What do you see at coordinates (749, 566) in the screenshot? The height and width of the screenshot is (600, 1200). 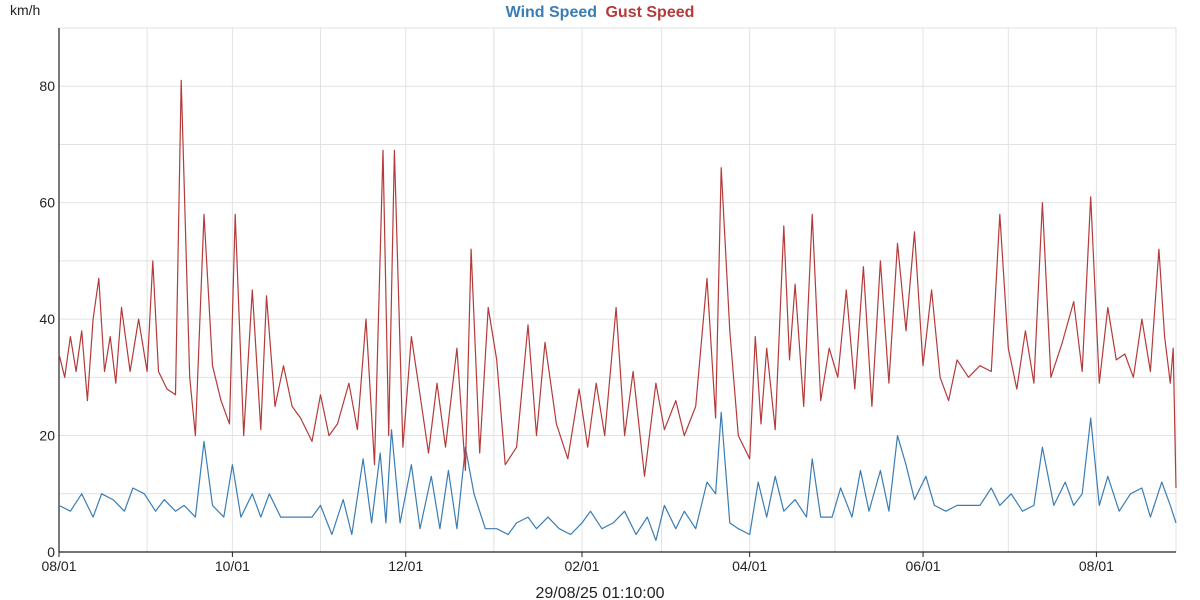 I see `x-tick-label: 04/01` at bounding box center [749, 566].